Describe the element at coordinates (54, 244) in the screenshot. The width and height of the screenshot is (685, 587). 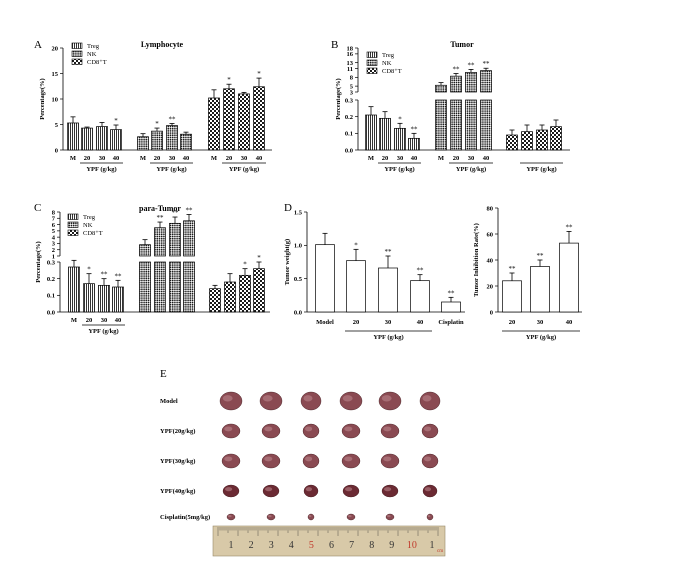
I see `y-tick-label: 3` at that location.